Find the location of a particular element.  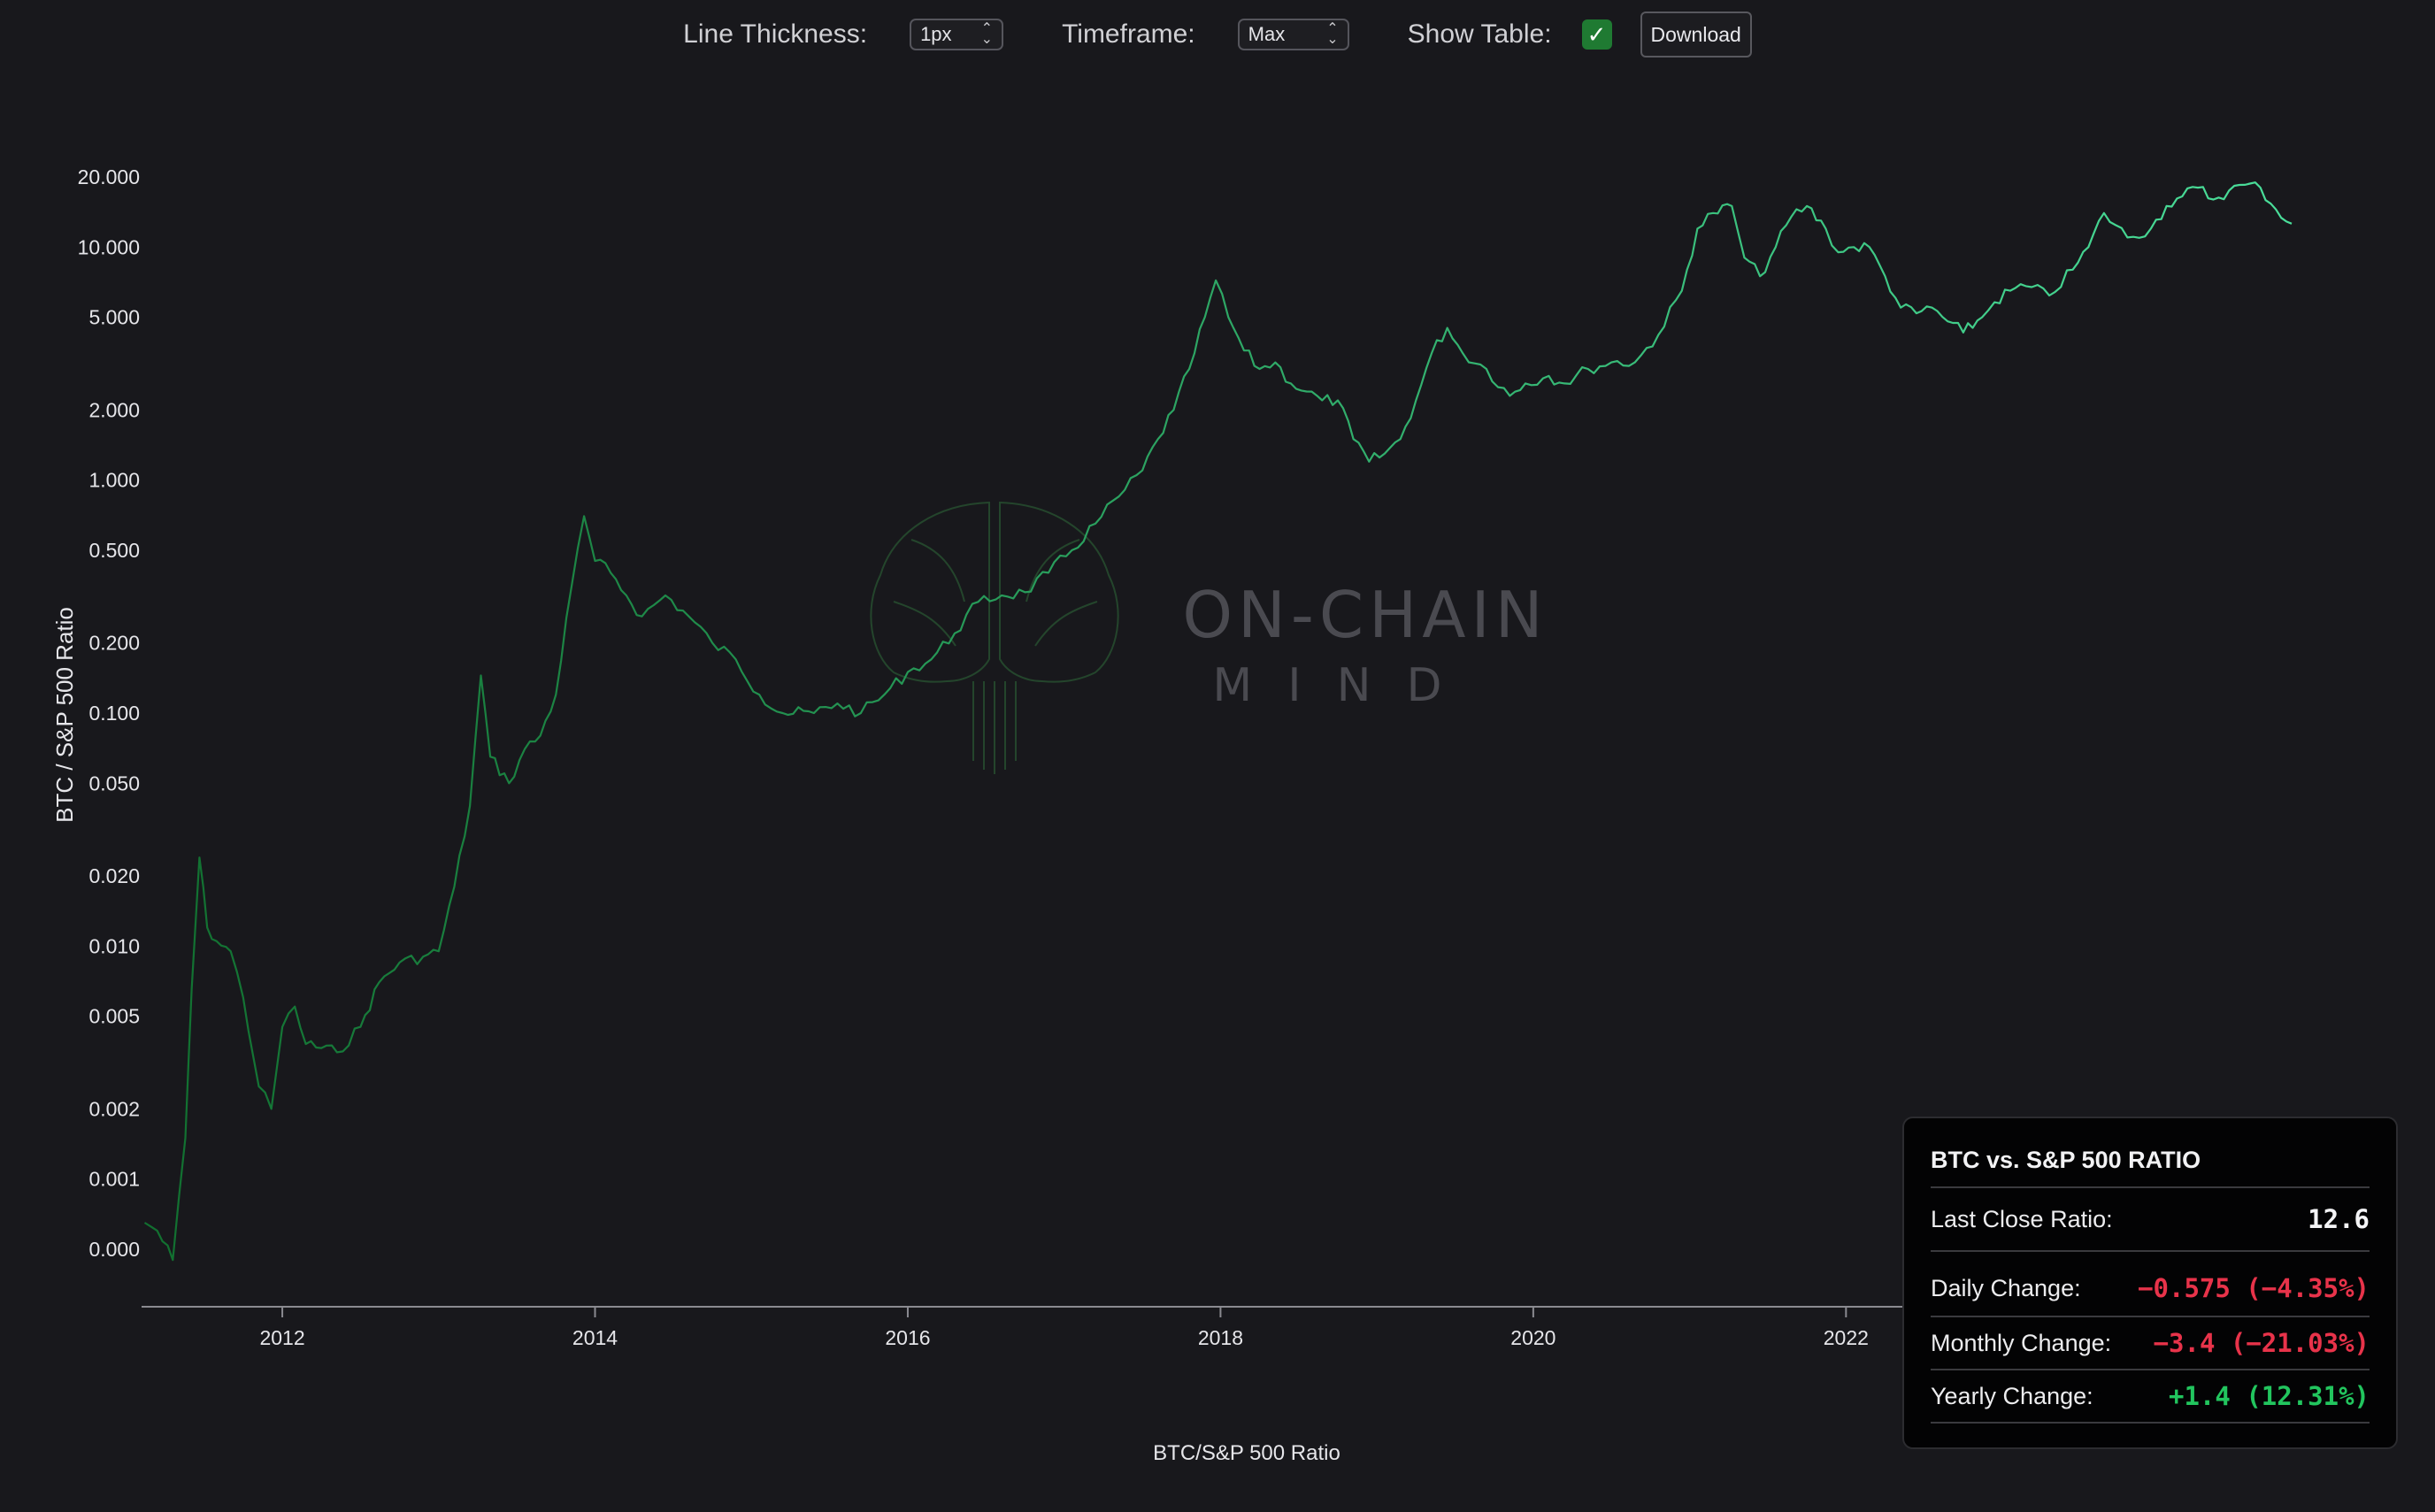

y-tick-label: 0.100 is located at coordinates (114, 714).